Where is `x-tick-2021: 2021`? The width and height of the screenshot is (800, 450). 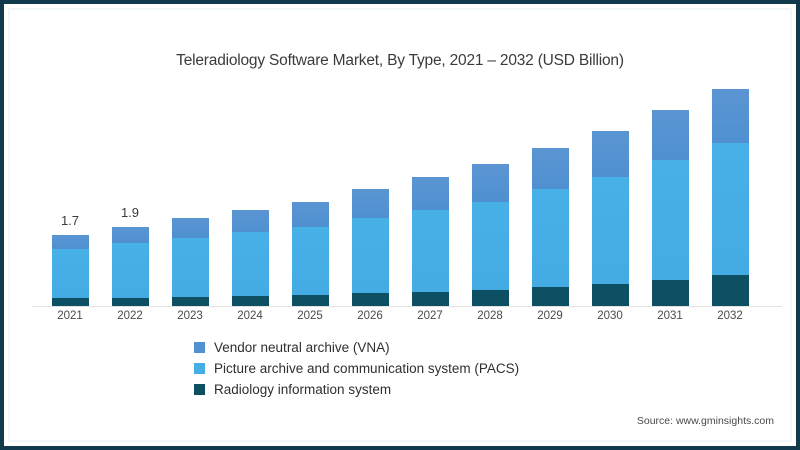 x-tick-2021: 2021 is located at coordinates (70, 316).